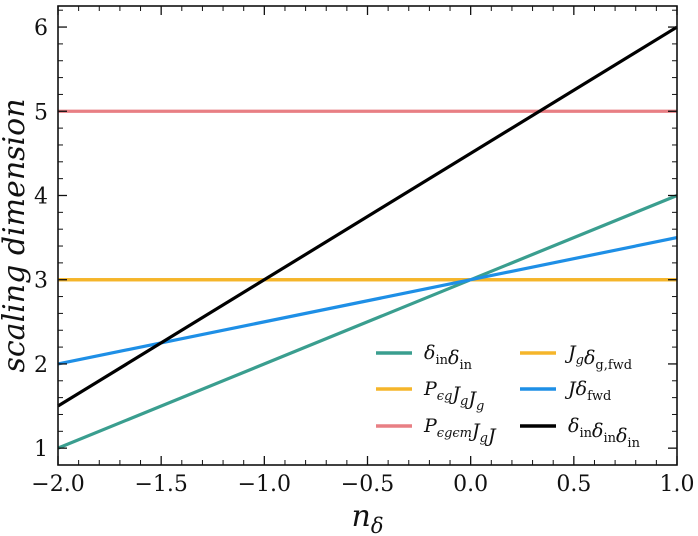 The width and height of the screenshot is (698, 536). Describe the element at coordinates (598, 357) in the screenshot. I see `legend-label-4: Jgδg,fwd` at that location.